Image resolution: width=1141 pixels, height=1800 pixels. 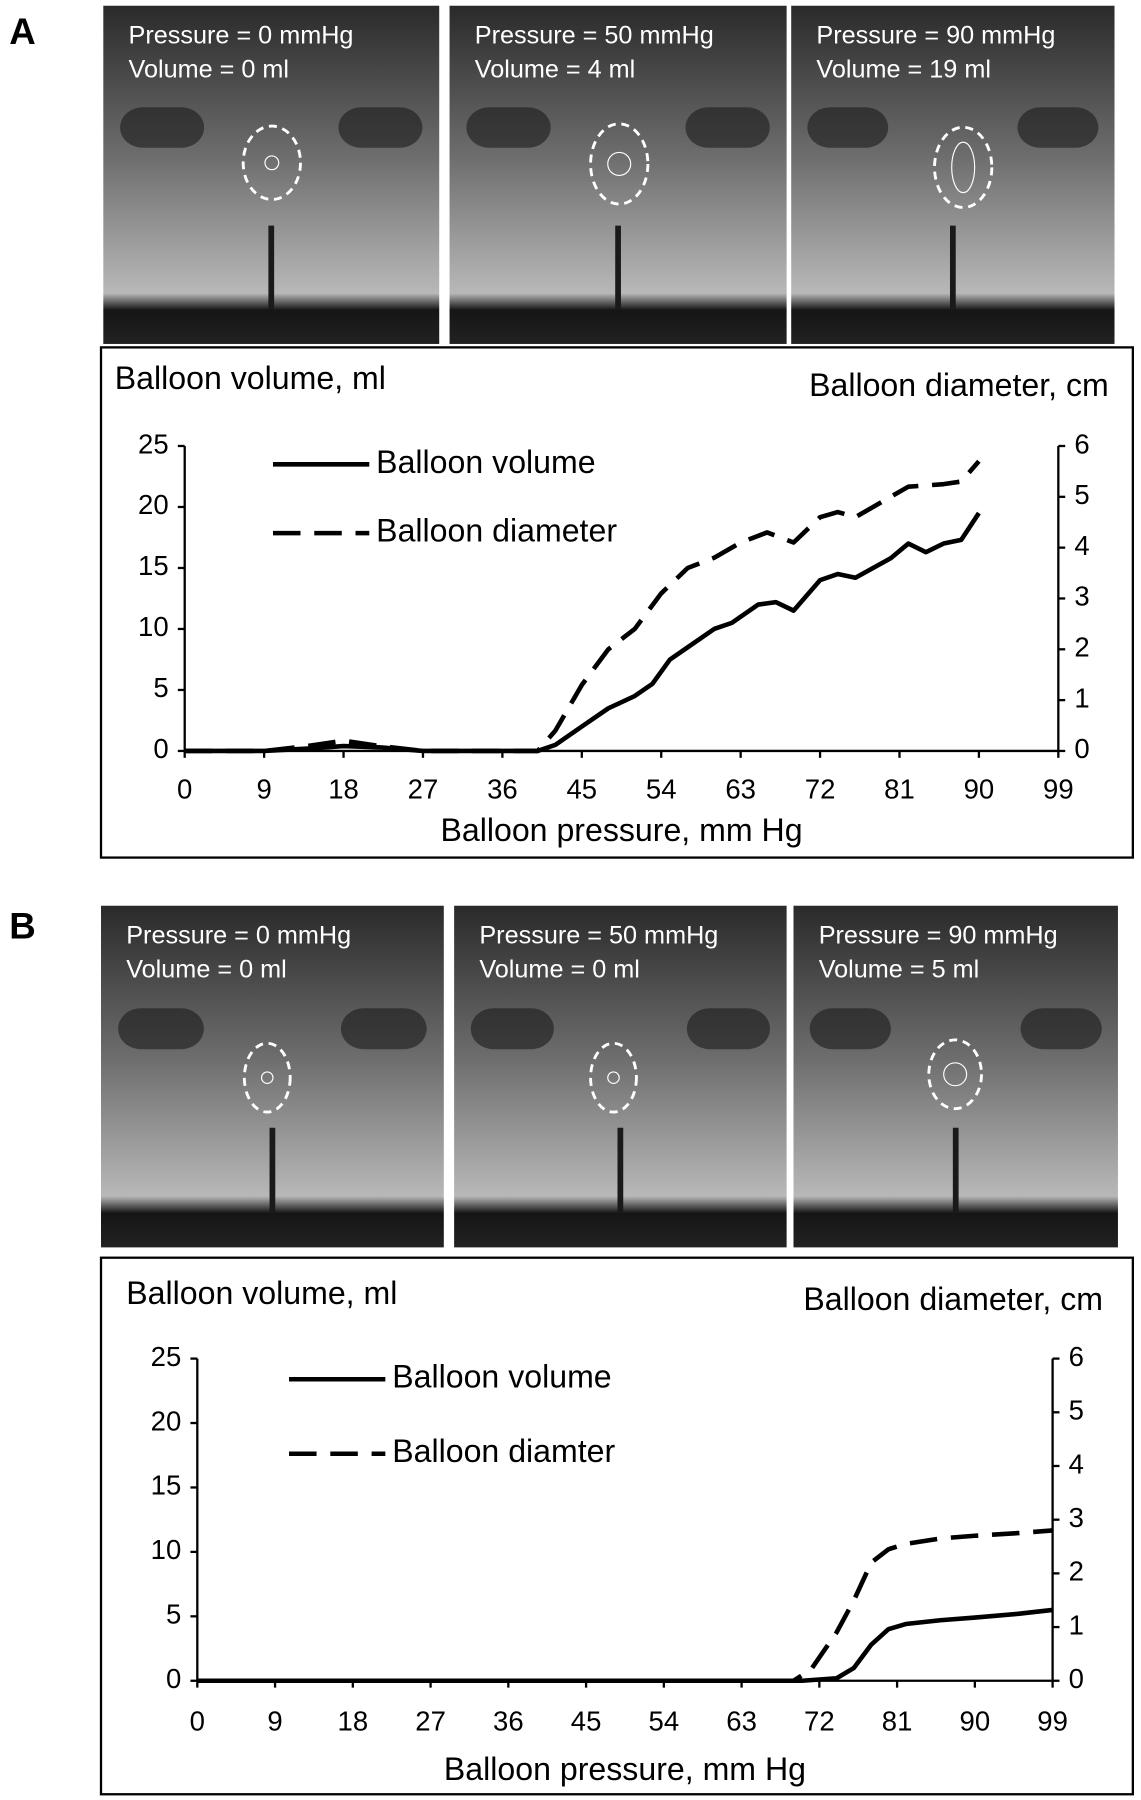 What do you see at coordinates (503, 1451) in the screenshot?
I see `legend-label: Balloon diamter` at bounding box center [503, 1451].